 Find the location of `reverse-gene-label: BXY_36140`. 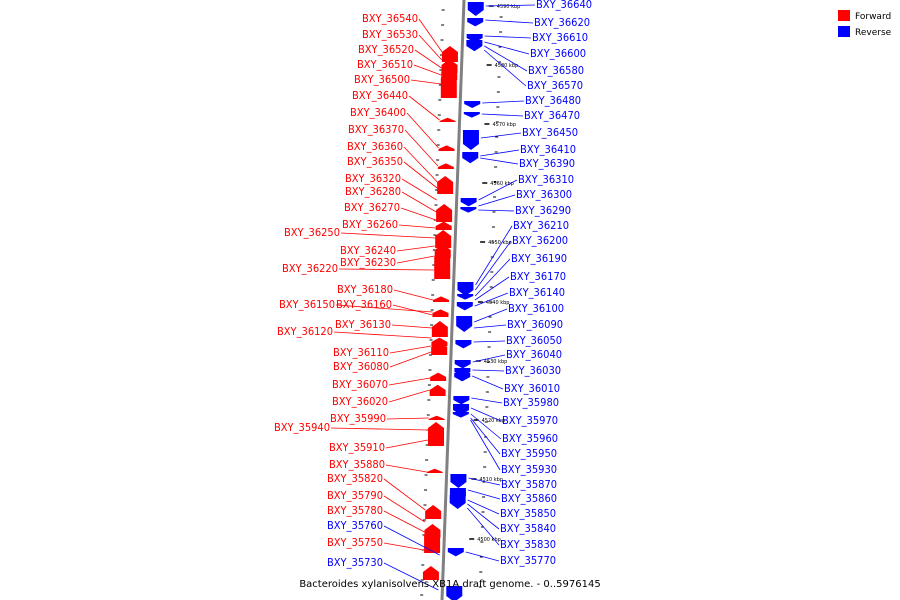

reverse-gene-label: BXY_36140 is located at coordinates (519, 296).